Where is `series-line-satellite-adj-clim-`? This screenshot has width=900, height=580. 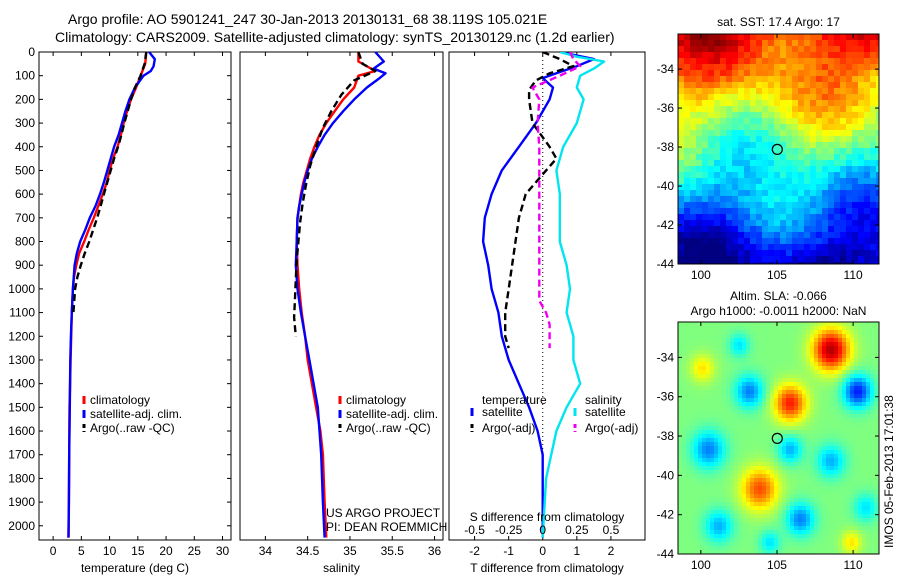
series-line-satellite-adj-clim- is located at coordinates (111, 295).